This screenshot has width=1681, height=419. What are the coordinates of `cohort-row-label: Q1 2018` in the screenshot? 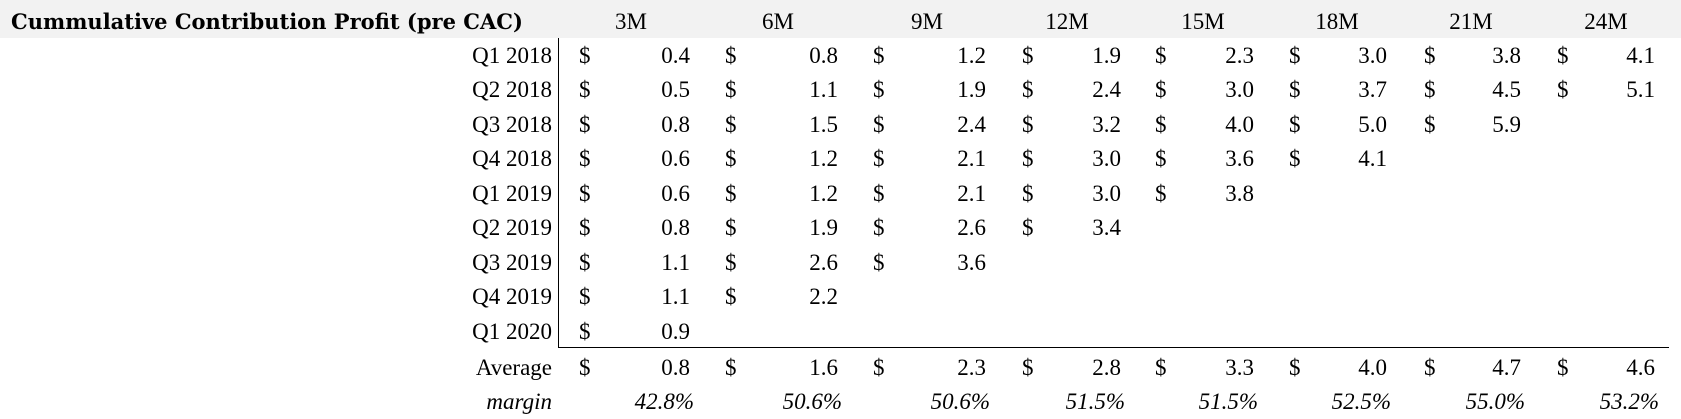 It's located at (512, 55).